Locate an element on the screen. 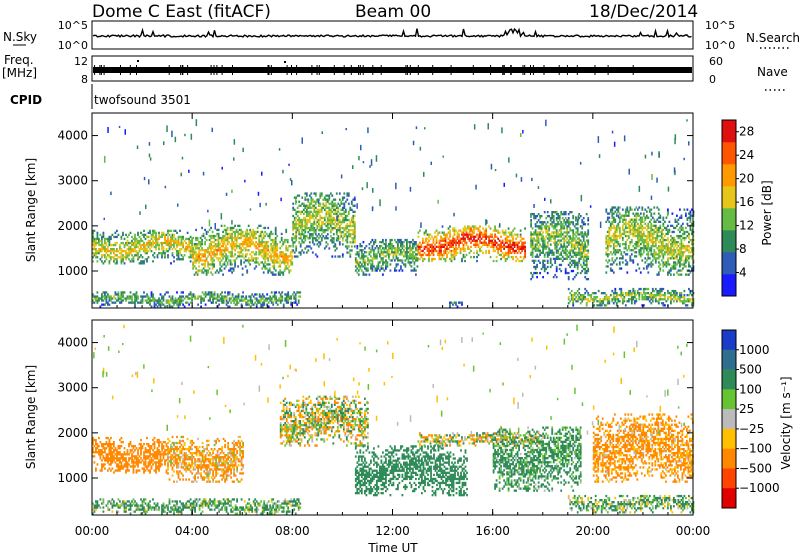 This screenshot has width=800, height=554. freq-tick-bottom: 8 is located at coordinates (84, 79).